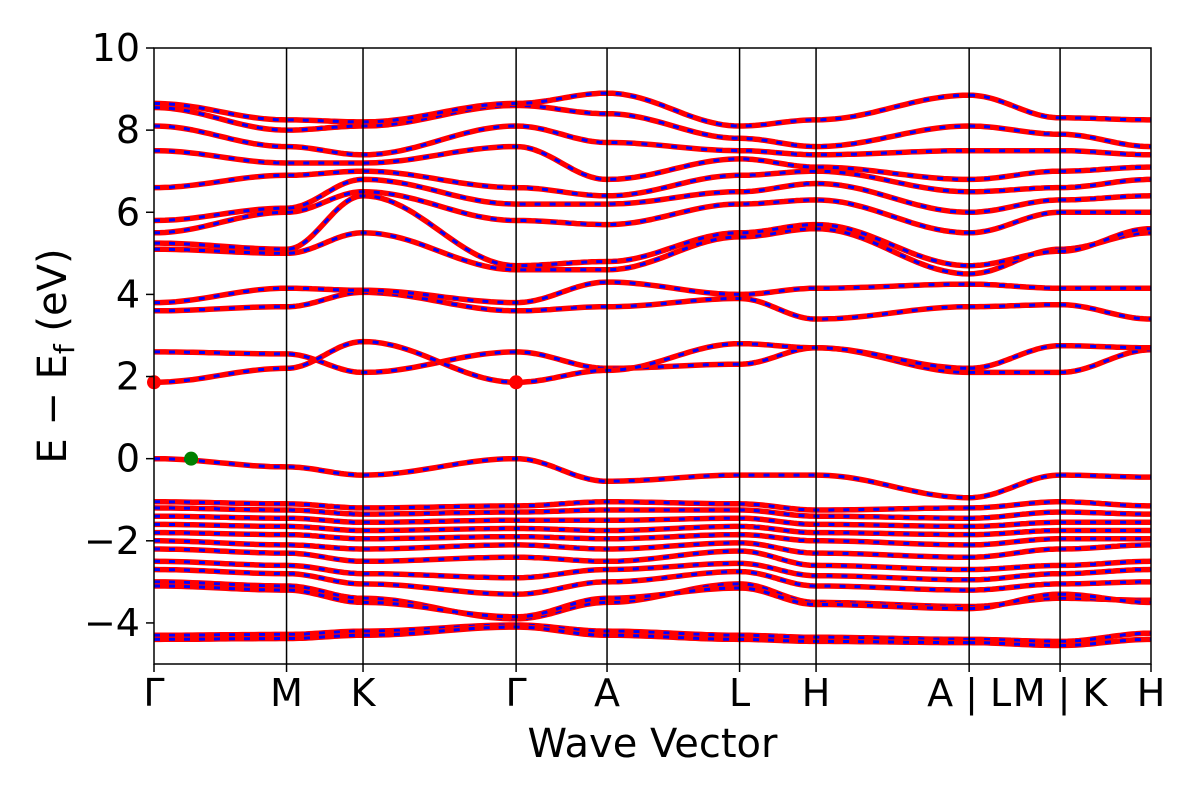 This screenshot has height=800, width=1200. I want to click on y-axis: −4 −2 0 2 4 6 8 10, so click(119, 335).